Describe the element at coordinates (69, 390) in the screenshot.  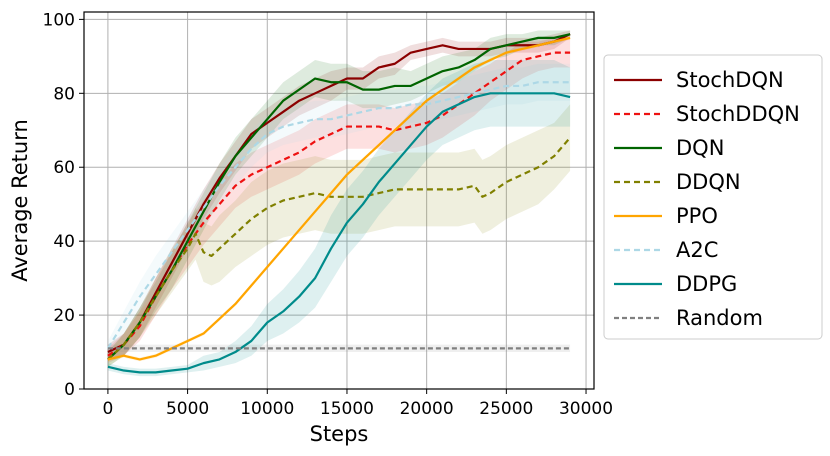
I see `y-tick-label: 0` at that location.